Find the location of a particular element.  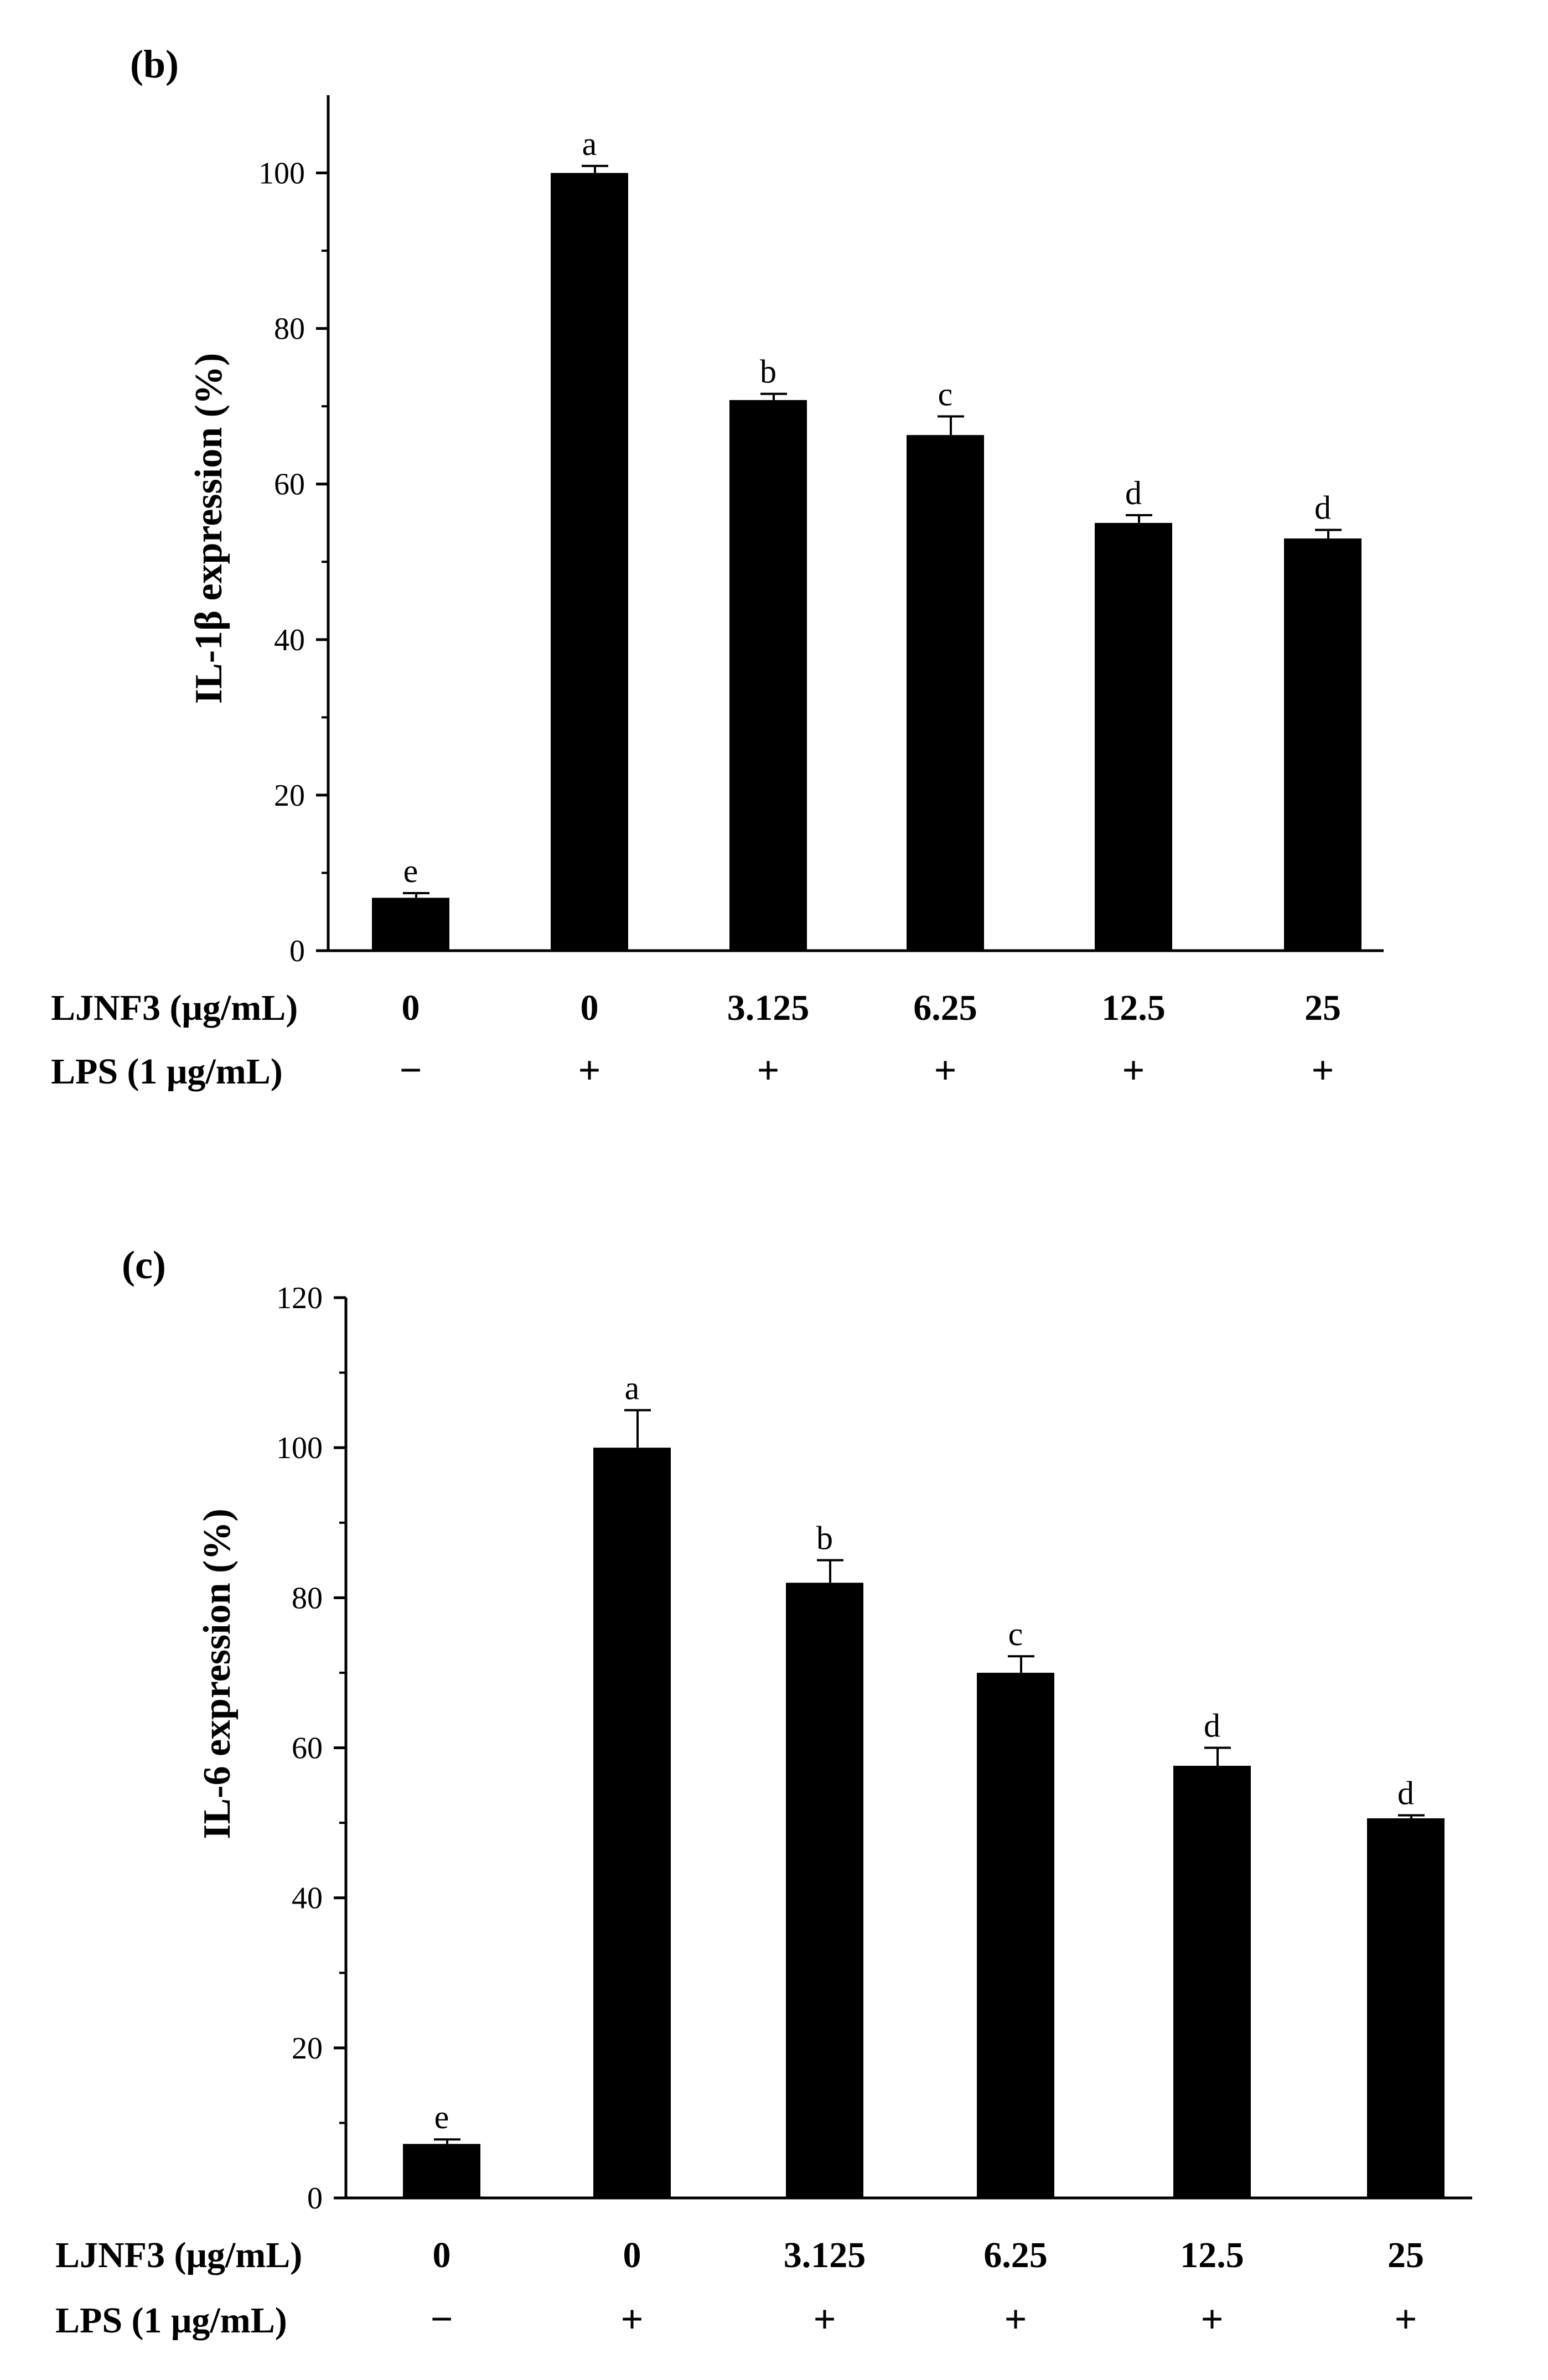

panel-label-b: (b) is located at coordinates (154, 64).